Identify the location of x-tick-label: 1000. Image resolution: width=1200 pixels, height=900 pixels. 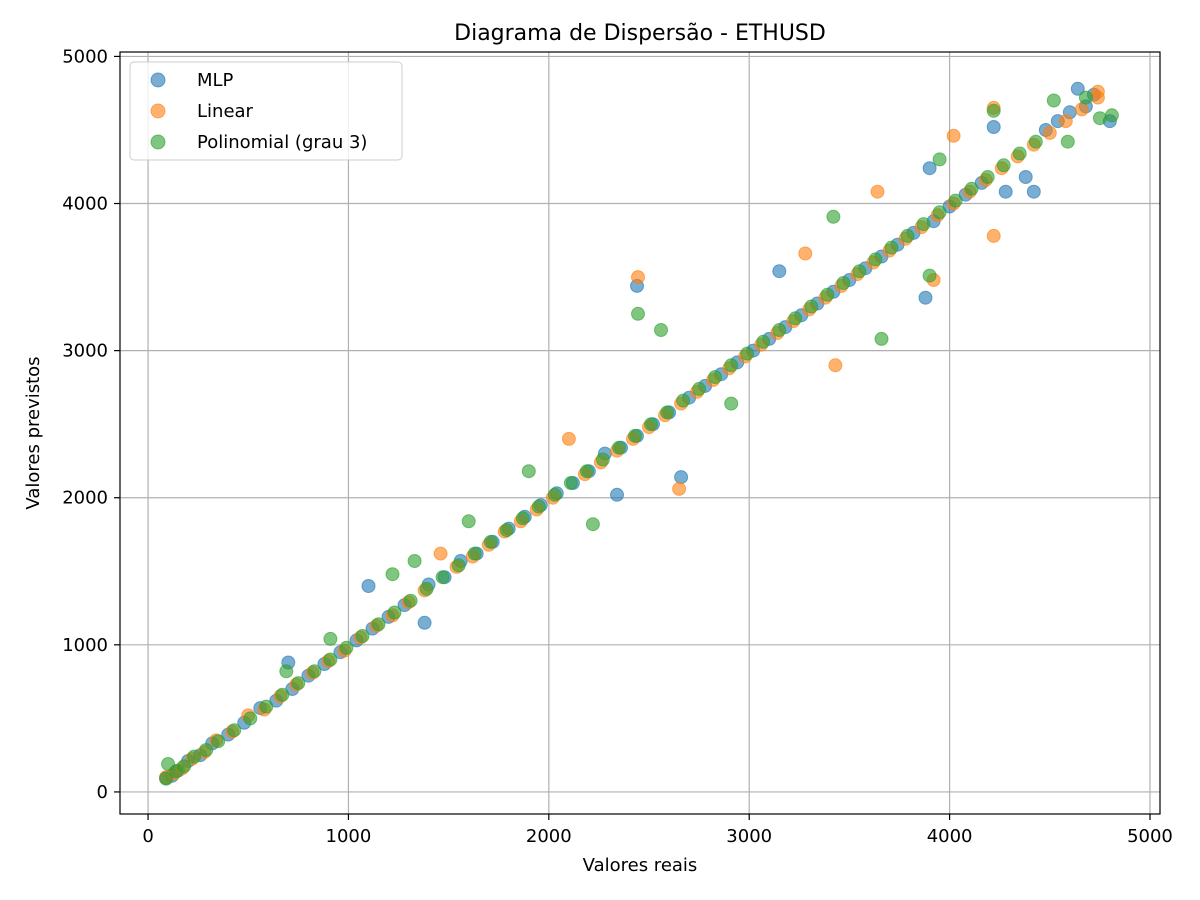
(349, 836).